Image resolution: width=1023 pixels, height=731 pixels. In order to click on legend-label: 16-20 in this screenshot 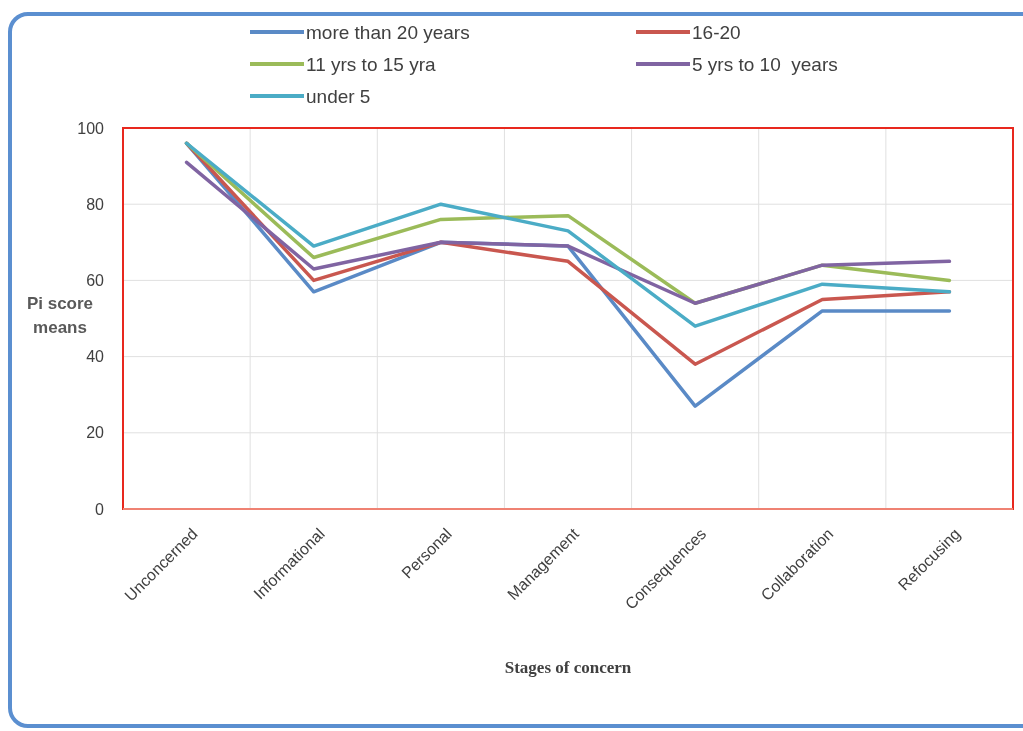, I will do `click(716, 32)`.